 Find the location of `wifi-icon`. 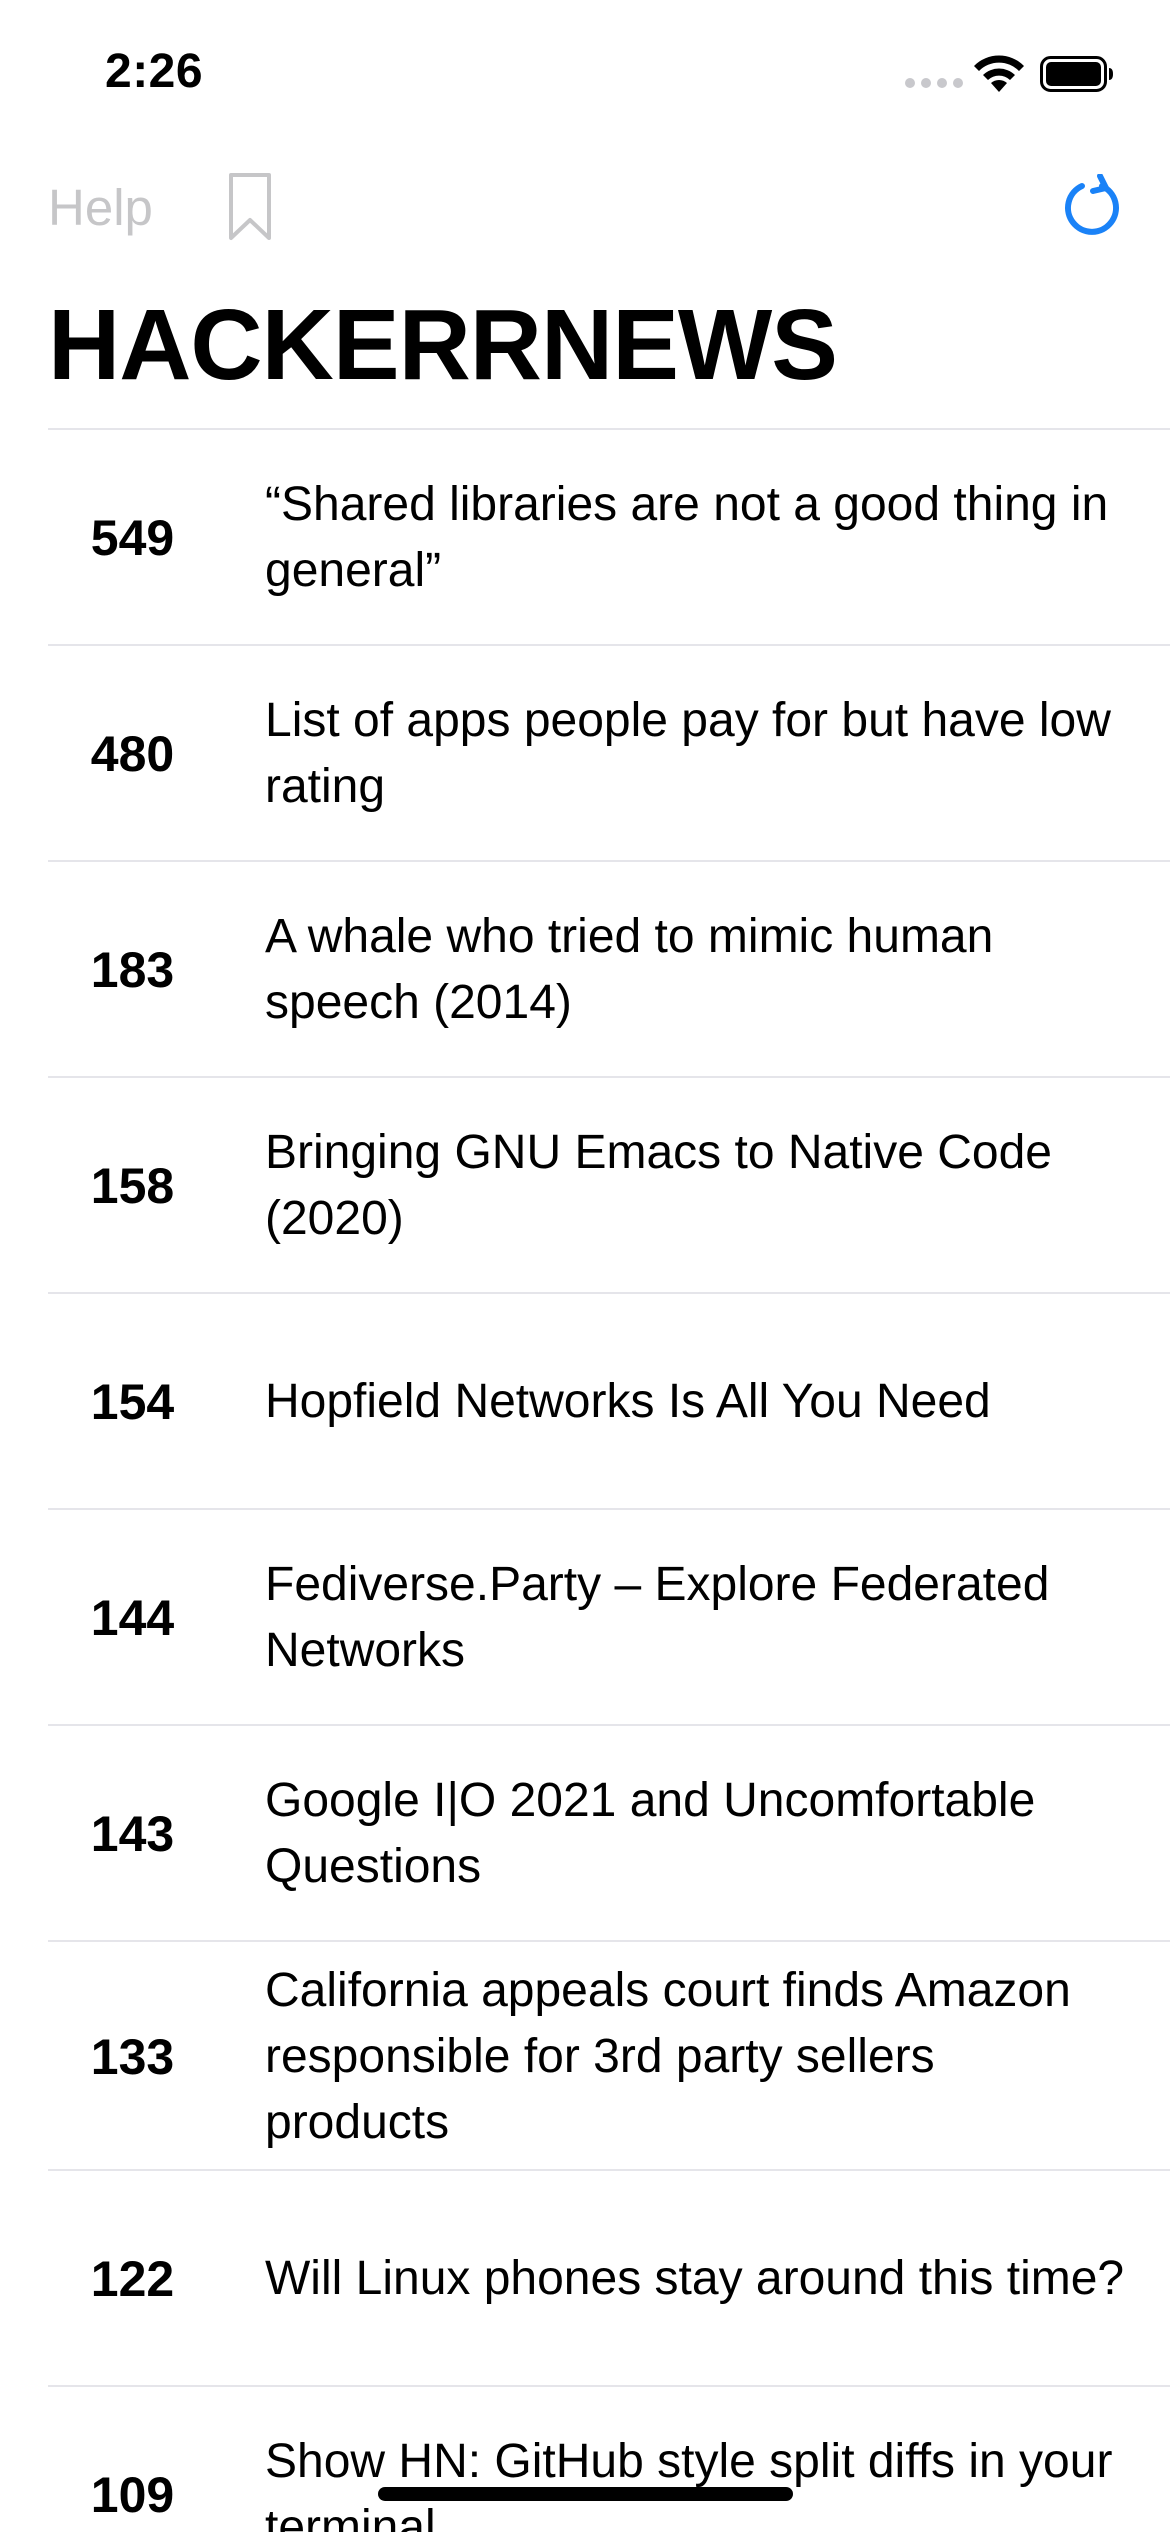

wifi-icon is located at coordinates (999, 73).